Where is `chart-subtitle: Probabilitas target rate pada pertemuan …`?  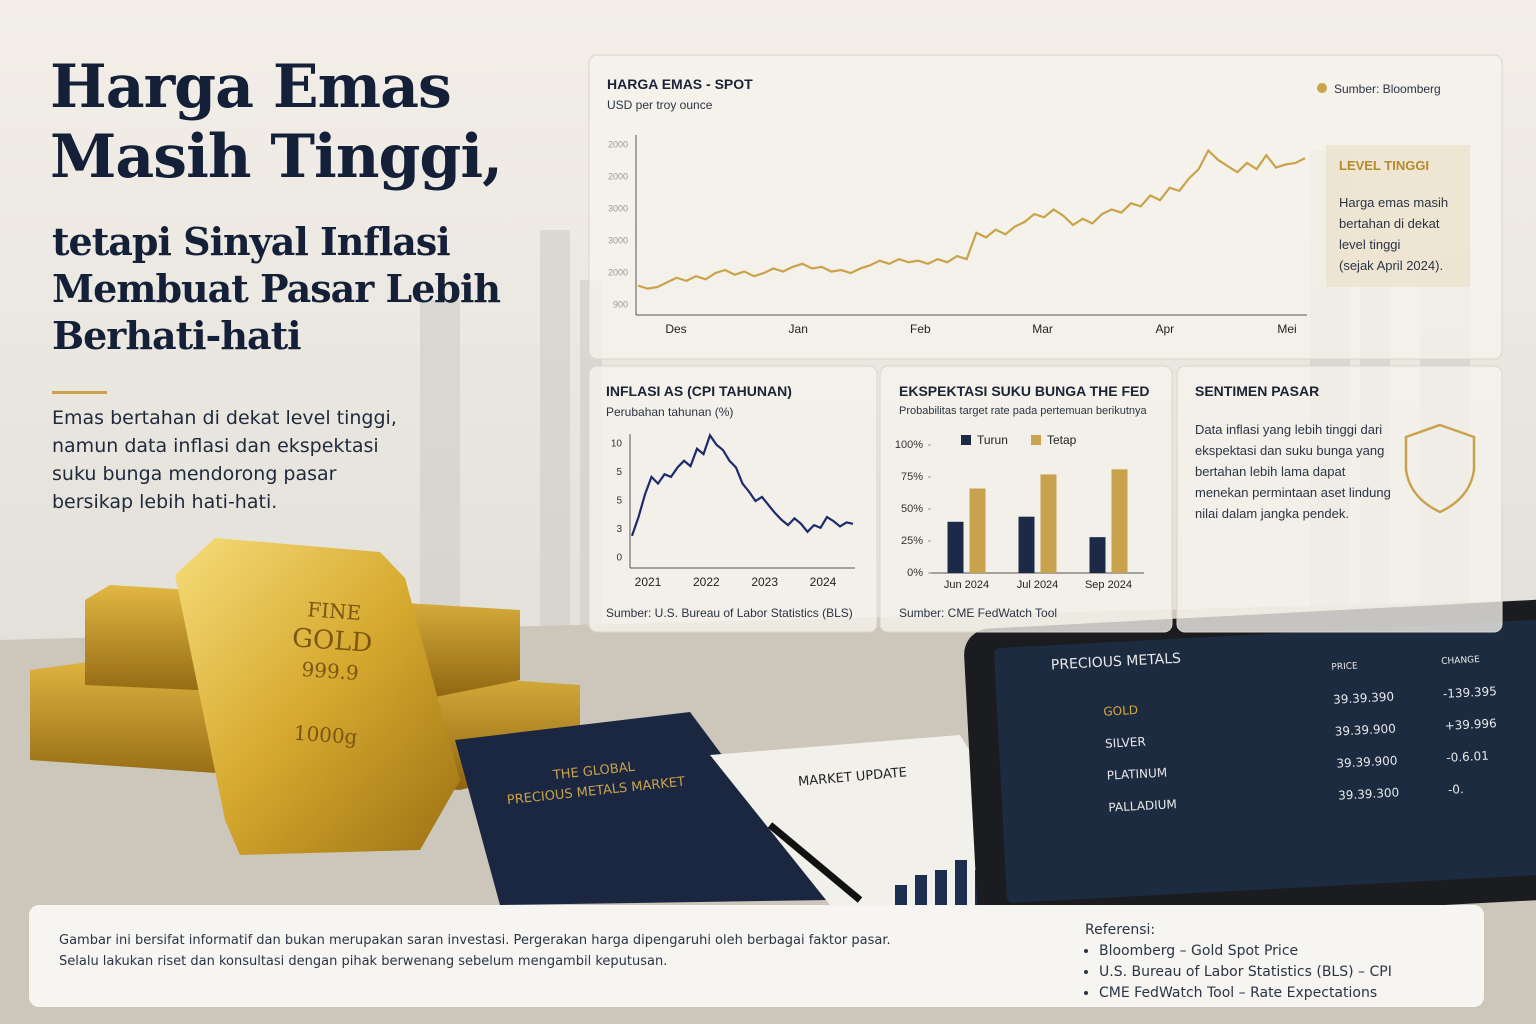 chart-subtitle: Probabilitas target rate pada pertemuan … is located at coordinates (1023, 411).